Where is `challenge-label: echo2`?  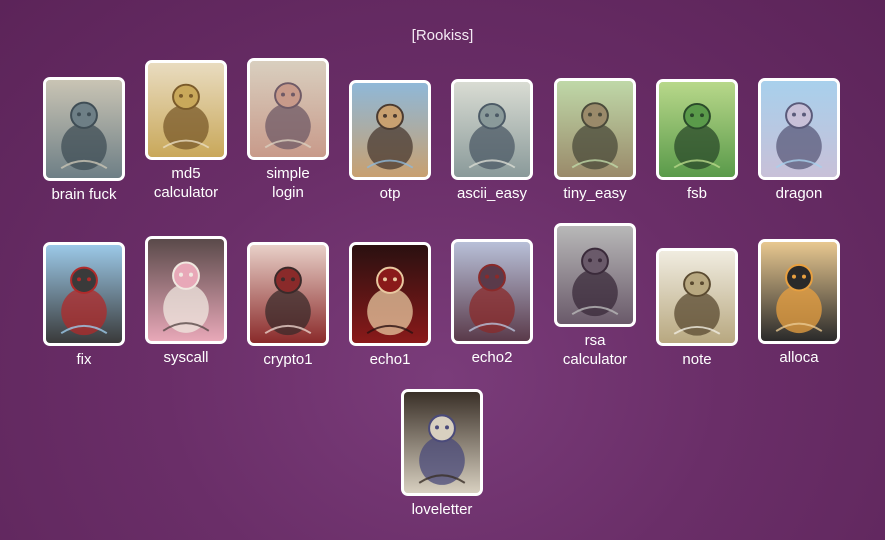 challenge-label: echo2 is located at coordinates (492, 357).